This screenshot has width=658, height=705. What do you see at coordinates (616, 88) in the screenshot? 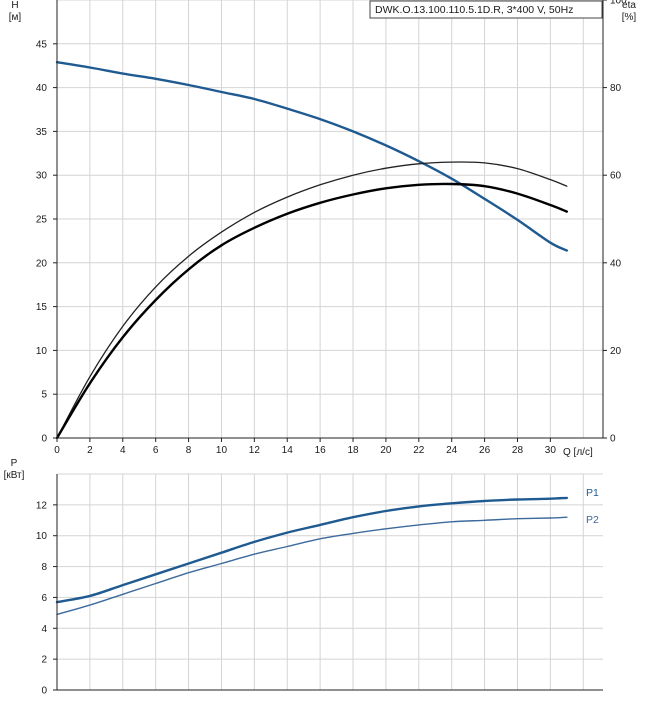
I see `efficiency-tick-label: 80` at bounding box center [616, 88].